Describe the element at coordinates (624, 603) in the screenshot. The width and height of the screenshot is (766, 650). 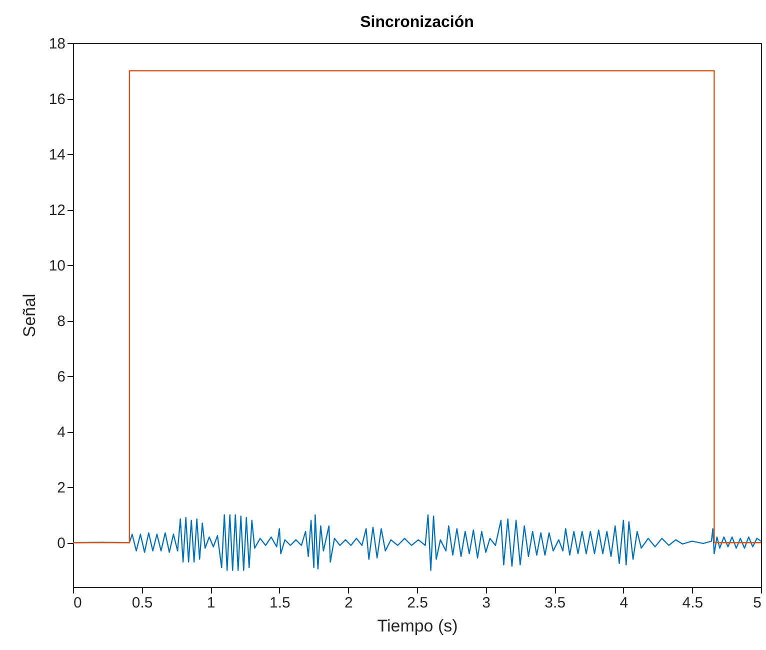
I see `x-tick-label: 4` at that location.